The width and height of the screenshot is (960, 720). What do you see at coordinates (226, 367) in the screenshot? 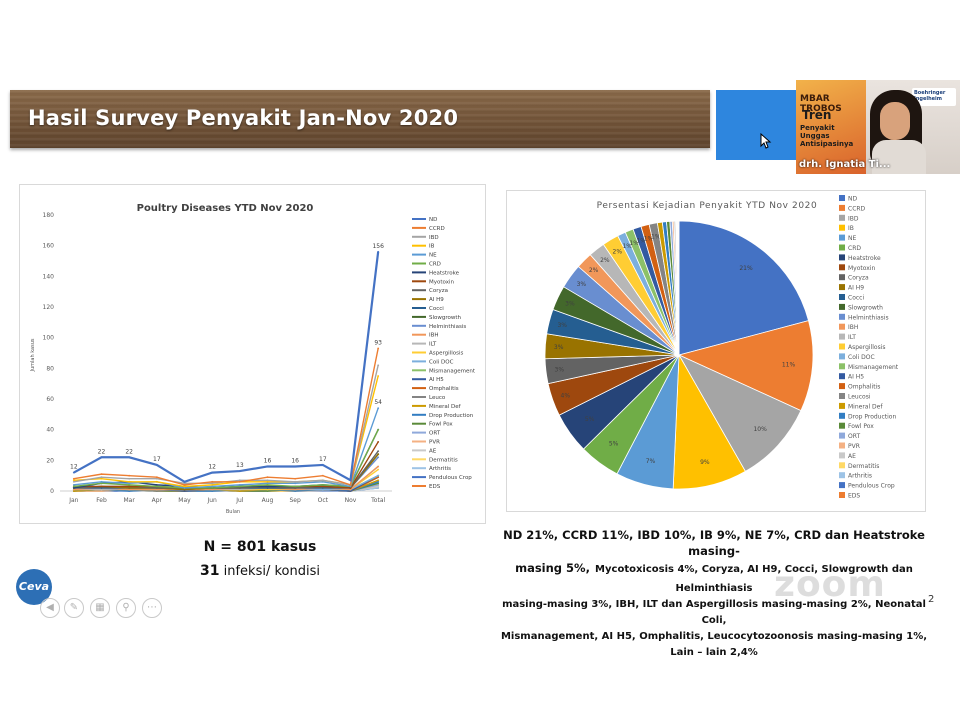
I see `series-line-nd` at bounding box center [226, 367].